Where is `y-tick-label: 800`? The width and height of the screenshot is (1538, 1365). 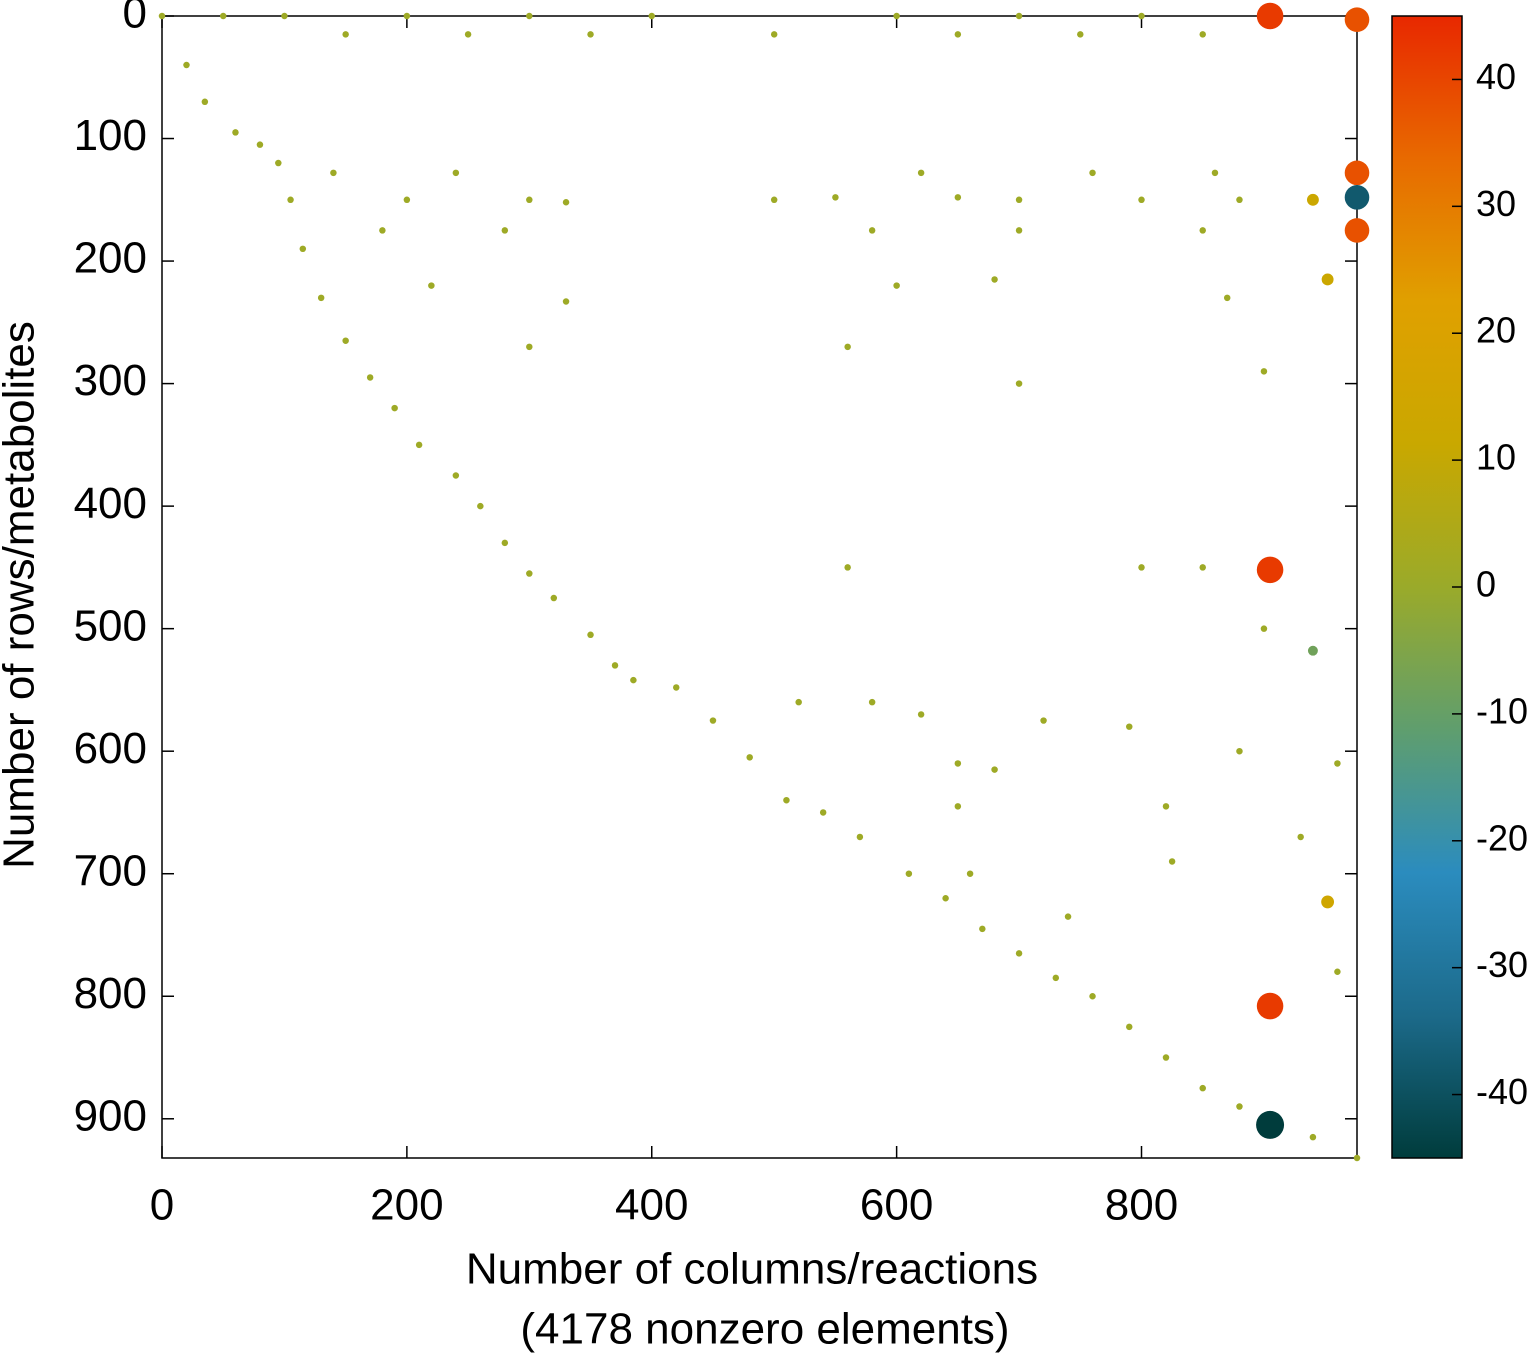
y-tick-label: 800 is located at coordinates (110, 993).